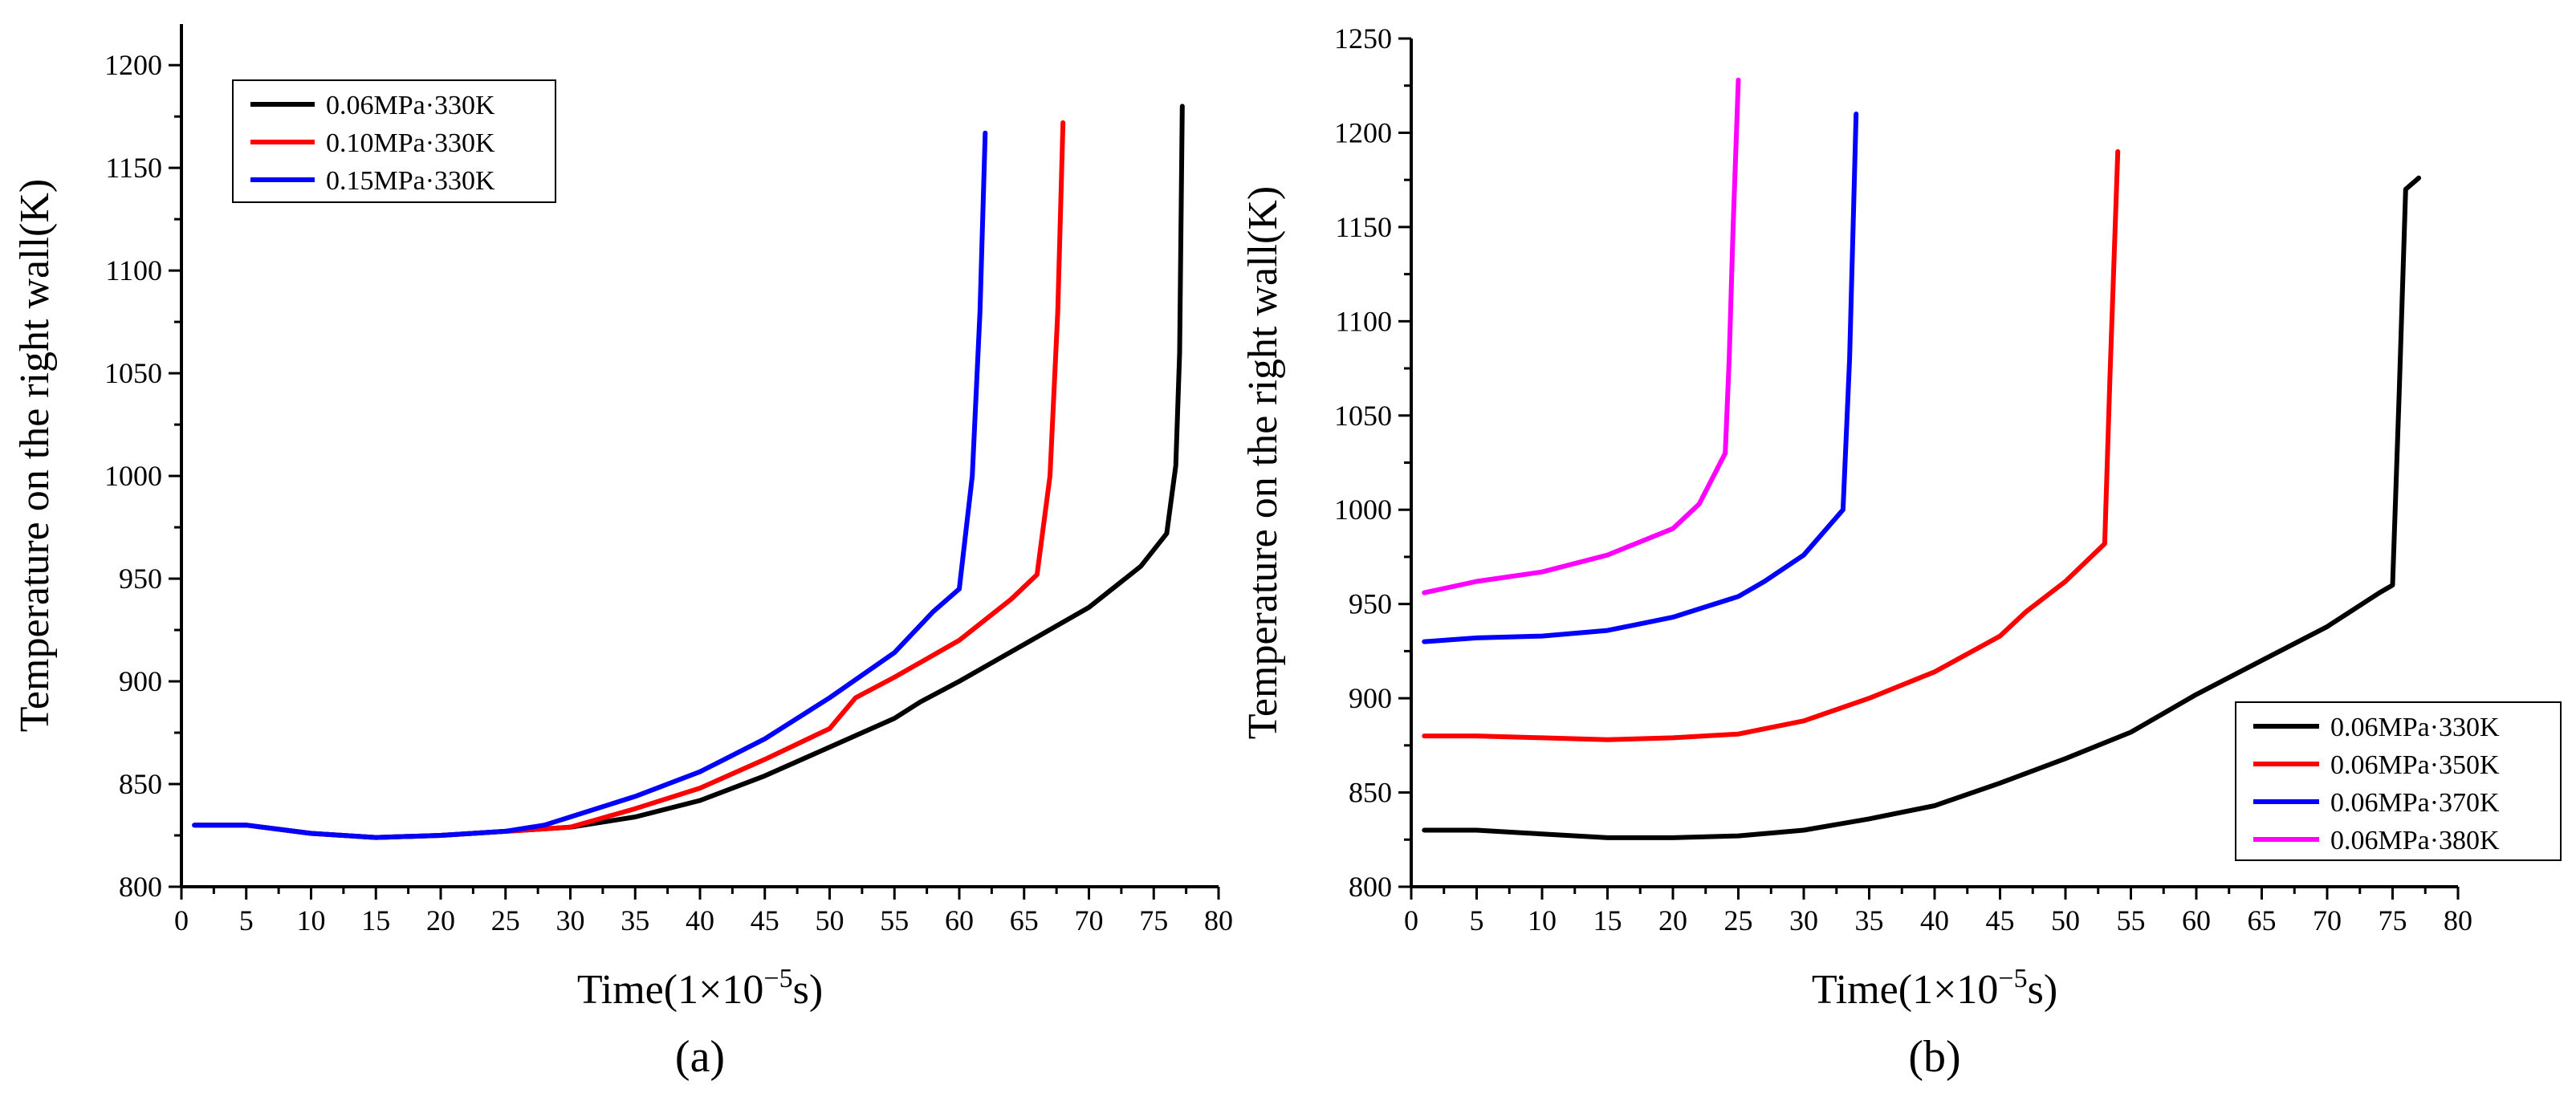  What do you see at coordinates (700, 1057) in the screenshot?
I see `panel-label: (a)` at bounding box center [700, 1057].